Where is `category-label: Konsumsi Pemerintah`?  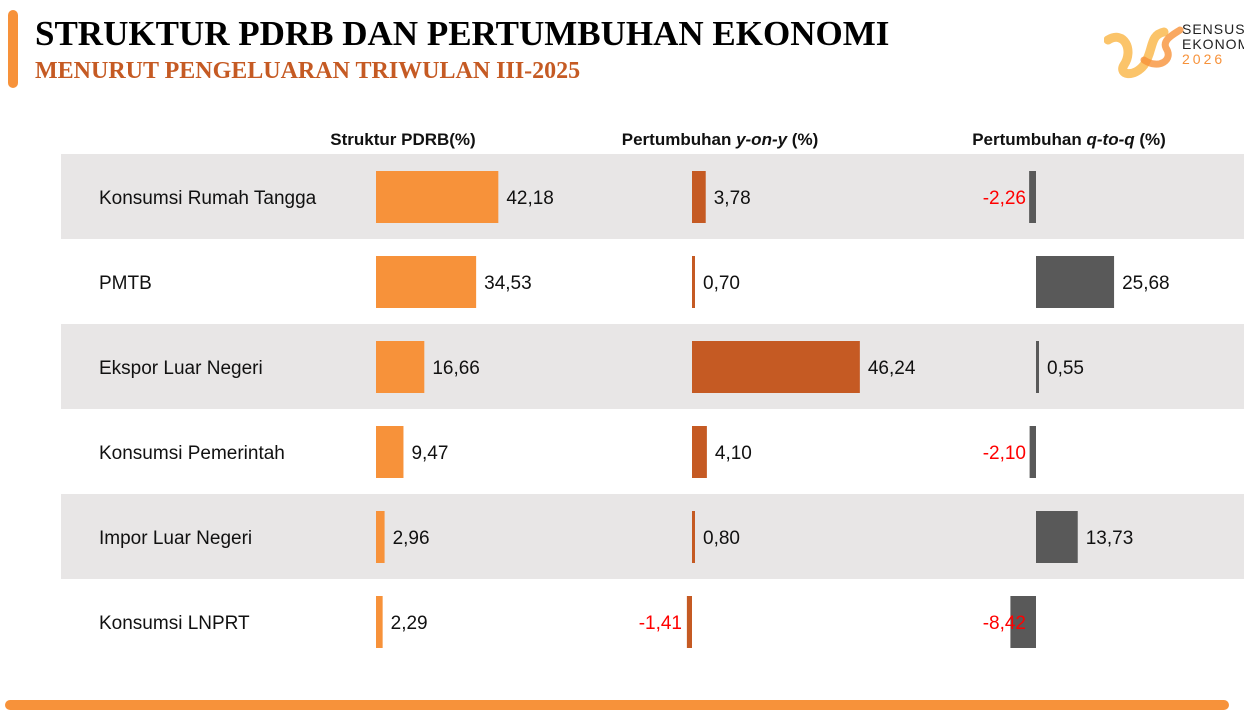
category-label: Konsumsi Pemerintah is located at coordinates (192, 453).